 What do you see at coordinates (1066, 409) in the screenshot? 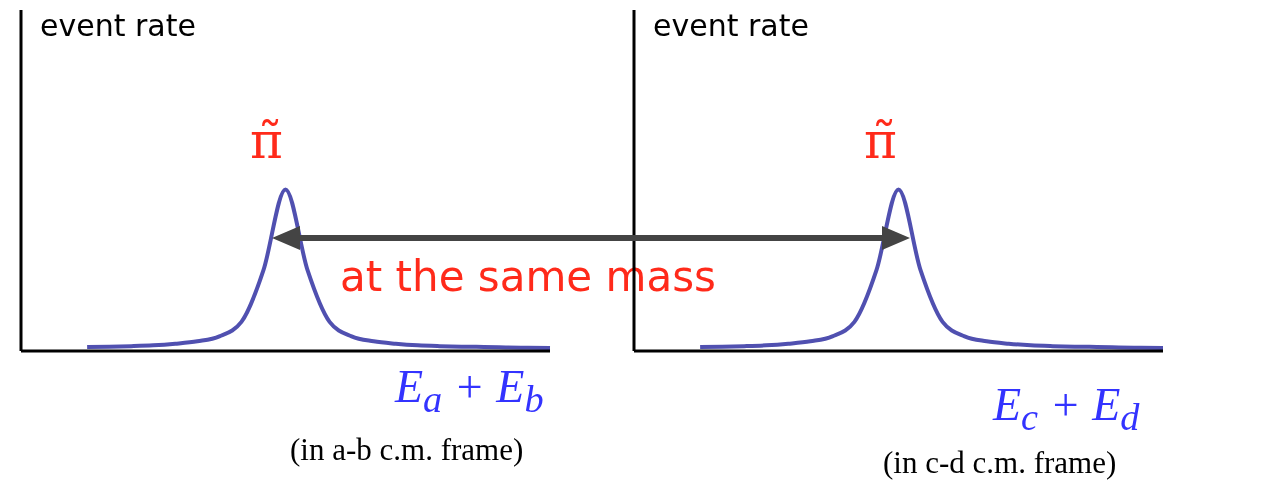
I see `x-axis-title: E$_{c}$ + E$_{d}$` at bounding box center [1066, 409].